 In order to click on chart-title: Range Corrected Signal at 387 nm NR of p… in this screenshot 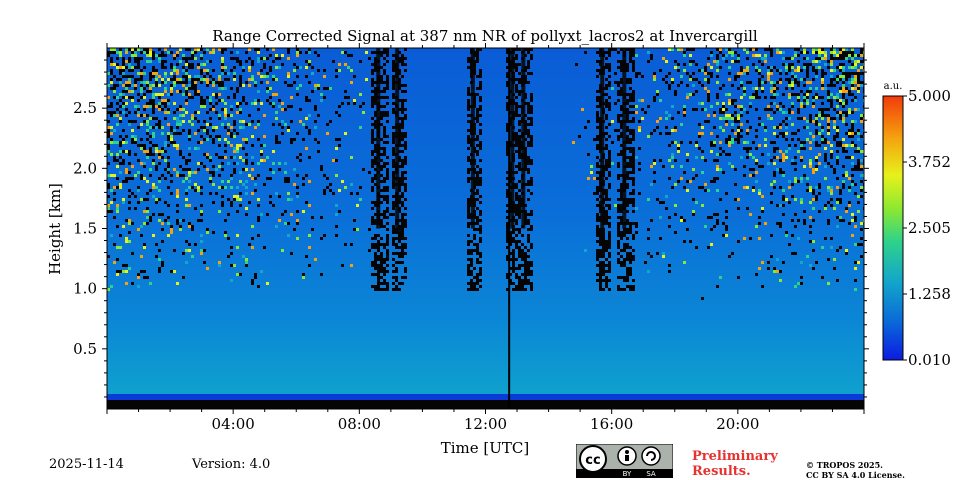, I will do `click(485, 36)`.